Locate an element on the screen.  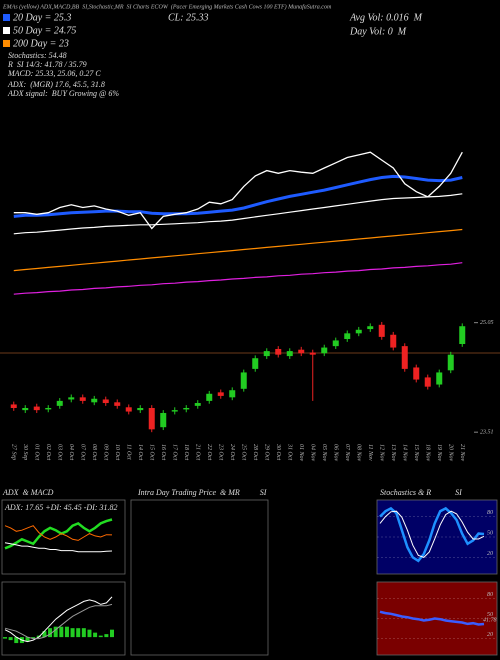
x-tick-label: 09 Oct is located at coordinates (105, 452).